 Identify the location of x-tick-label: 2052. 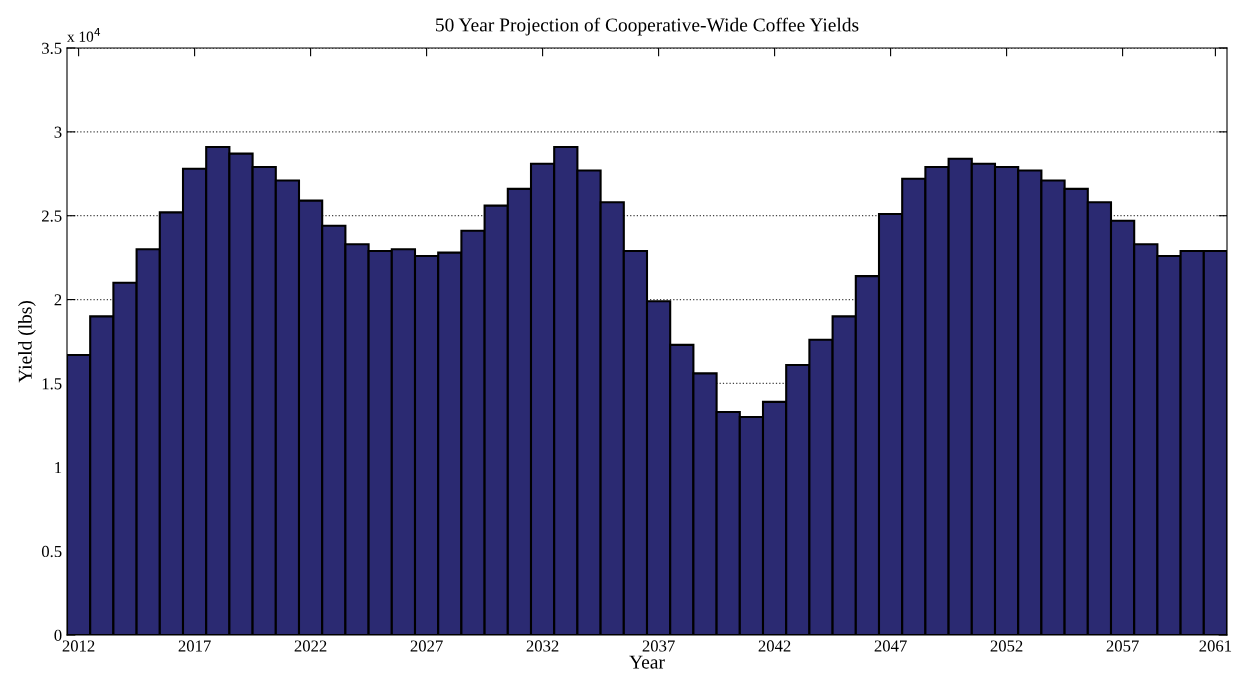
(1006, 646).